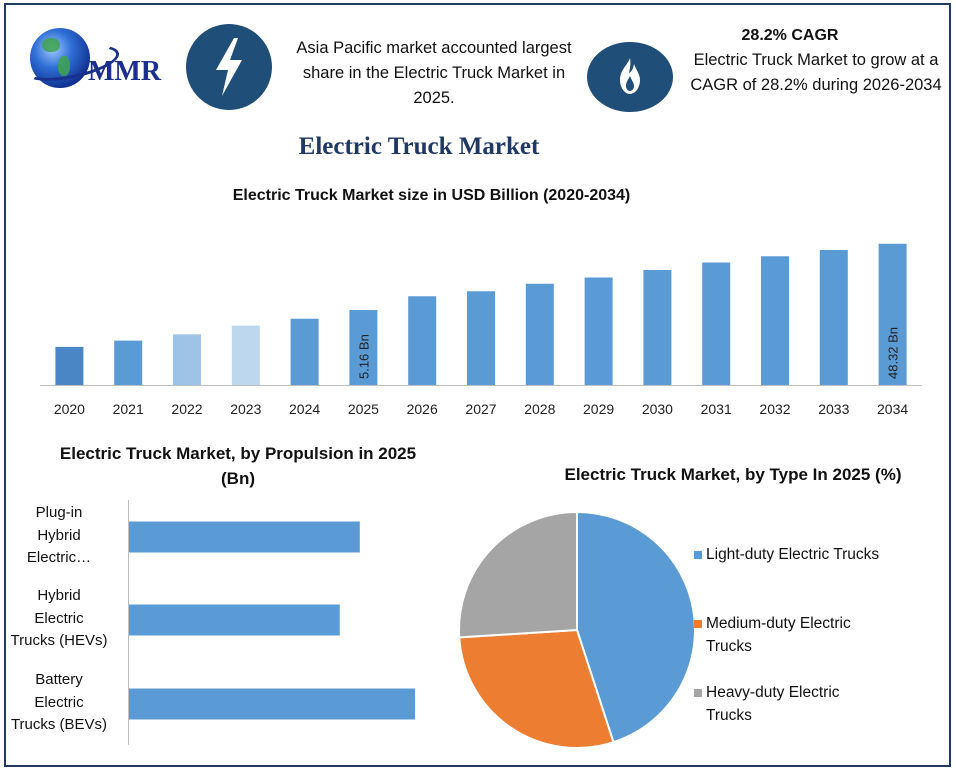 This screenshot has height=771, width=956. Describe the element at coordinates (630, 77) in the screenshot. I see `flame-icon` at that location.